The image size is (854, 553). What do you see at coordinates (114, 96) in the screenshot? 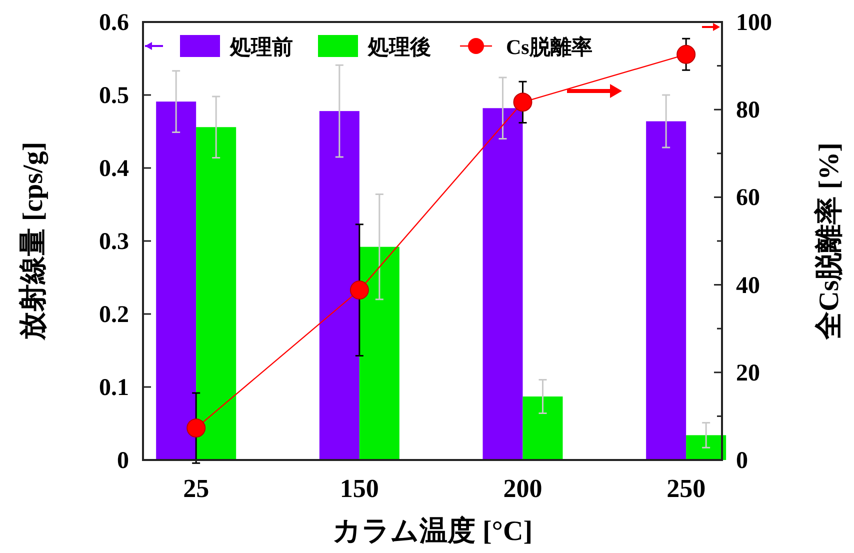
I see `y-tick-label: 0.5` at bounding box center [114, 96].